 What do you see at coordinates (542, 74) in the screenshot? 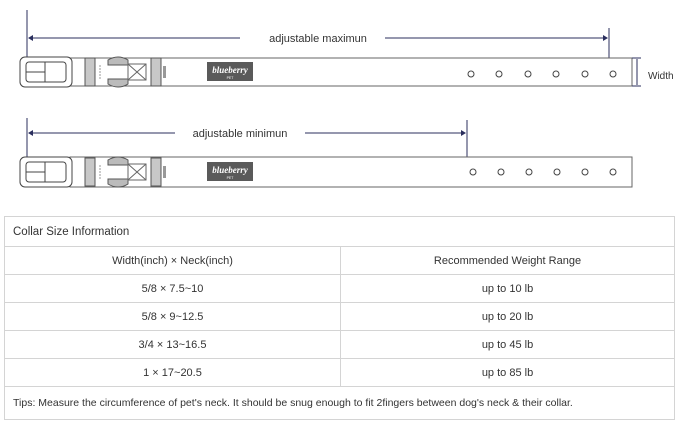
I see `collar-holes-top` at bounding box center [542, 74].